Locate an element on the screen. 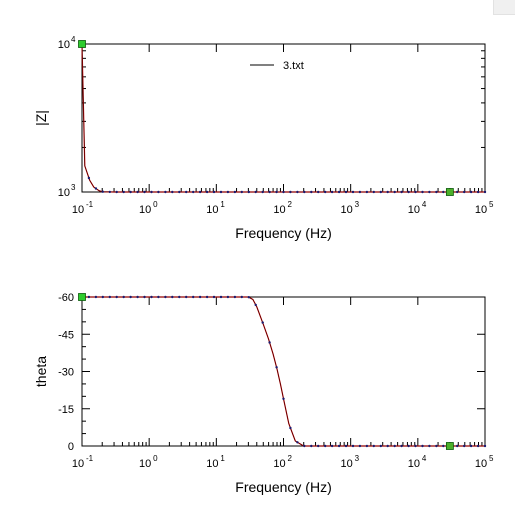 The width and height of the screenshot is (515, 511). x-tick-exponent: 5 is located at coordinates (491, 458).